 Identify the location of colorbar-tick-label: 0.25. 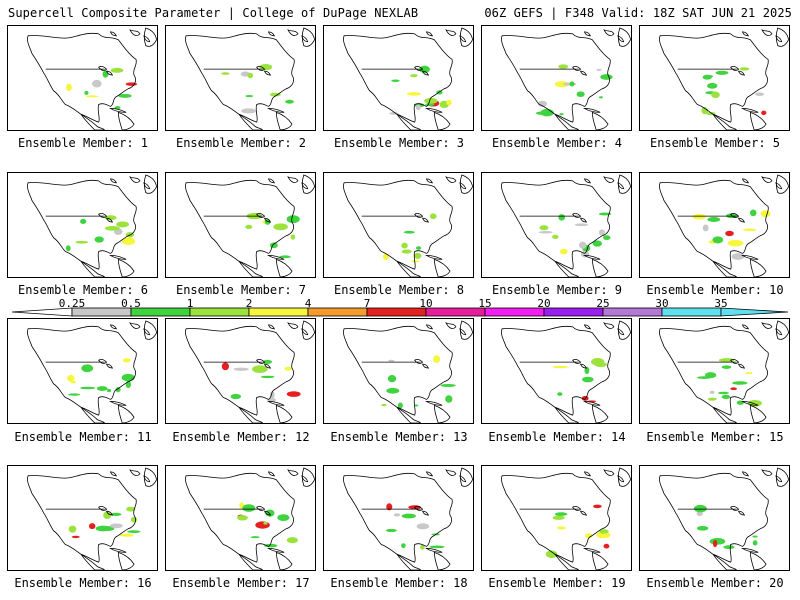
(72, 303).